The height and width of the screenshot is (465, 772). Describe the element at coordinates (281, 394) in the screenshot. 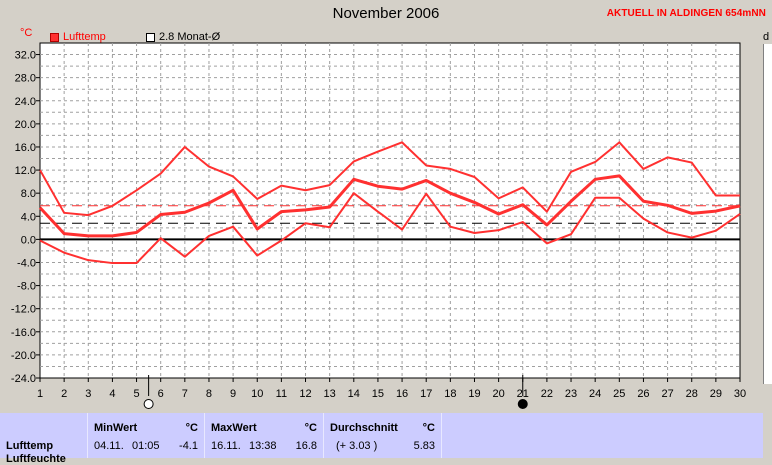

I see `x-tick-label: 11` at that location.